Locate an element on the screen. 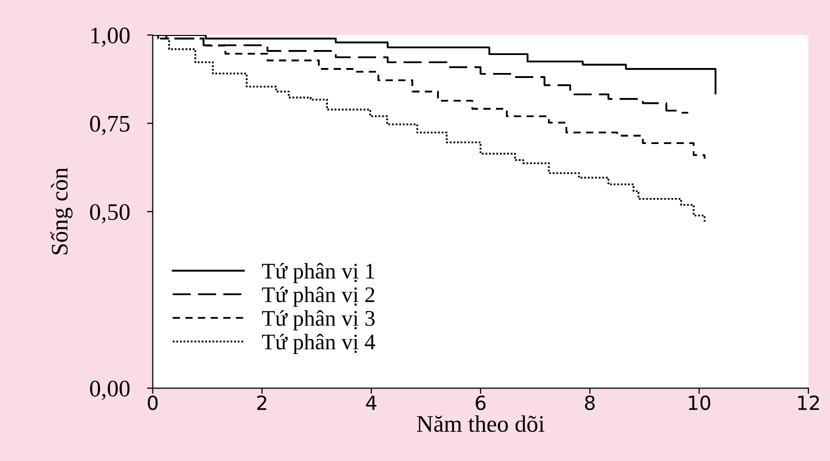 The image size is (830, 461). x-axis-title: Năm theo dõi is located at coordinates (480, 423).